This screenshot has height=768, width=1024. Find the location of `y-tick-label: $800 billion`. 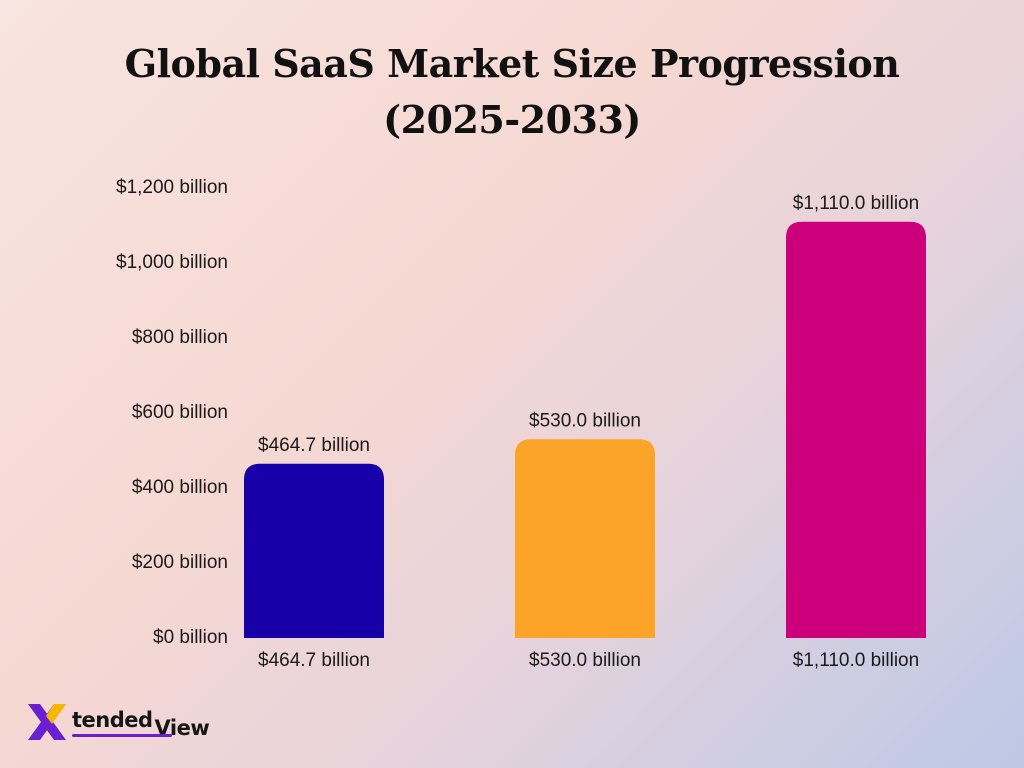

y-tick-label: $800 billion is located at coordinates (180, 337).